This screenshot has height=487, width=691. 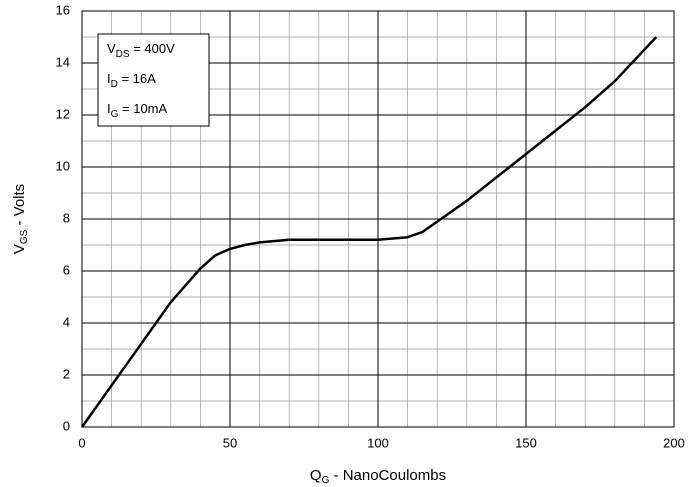 What do you see at coordinates (66, 425) in the screenshot?
I see `y-tick-label: 0` at bounding box center [66, 425].